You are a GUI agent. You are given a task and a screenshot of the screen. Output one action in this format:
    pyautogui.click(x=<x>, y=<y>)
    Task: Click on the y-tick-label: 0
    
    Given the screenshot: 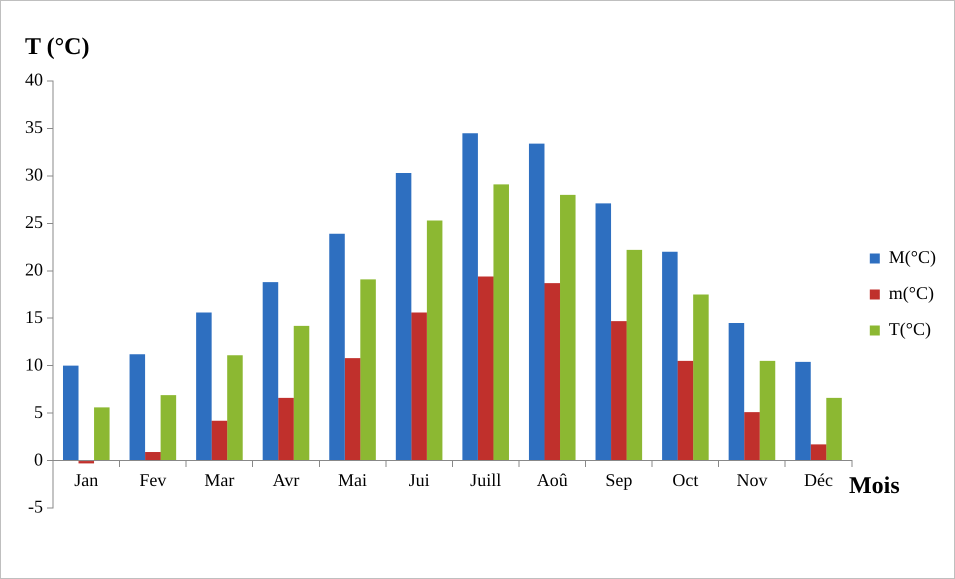 What is the action you would take?
    pyautogui.click(x=38, y=459)
    